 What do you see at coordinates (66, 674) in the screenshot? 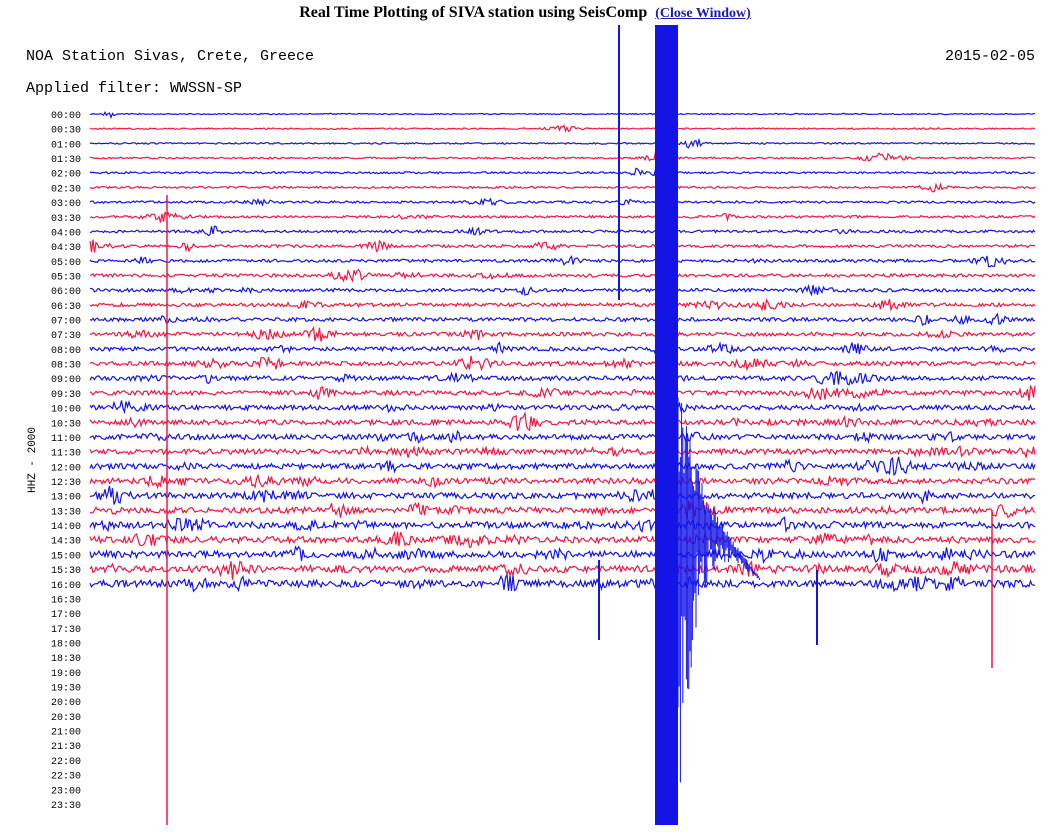
I see `hour-label: 19:00` at bounding box center [66, 674].